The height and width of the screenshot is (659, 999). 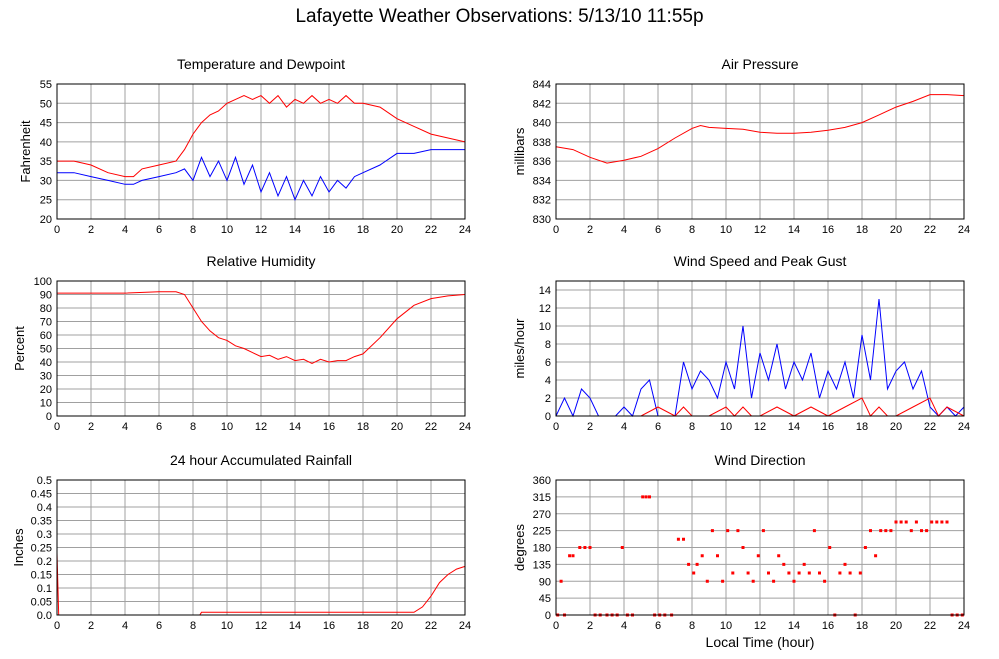 I want to click on wind-x-tick-label: 0, so click(x=556, y=427).